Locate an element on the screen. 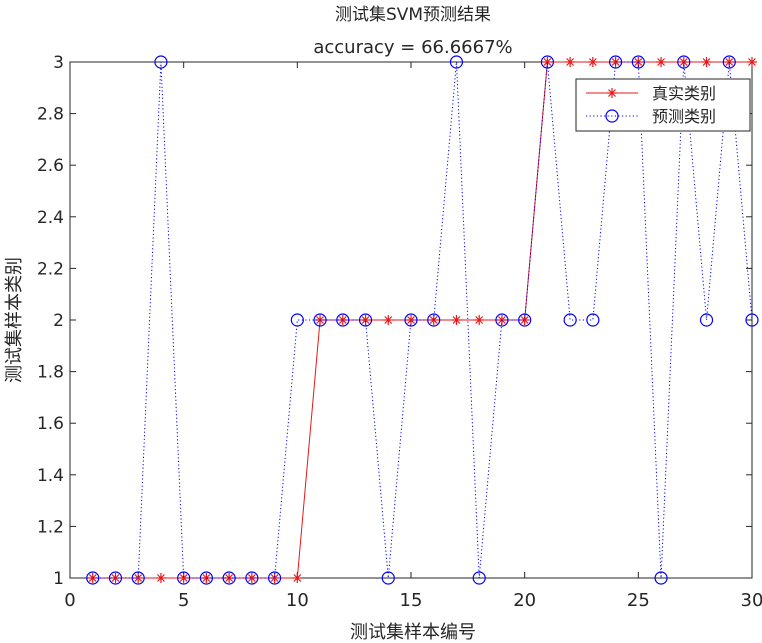  legend-label: 预测类别 is located at coordinates (684, 116).